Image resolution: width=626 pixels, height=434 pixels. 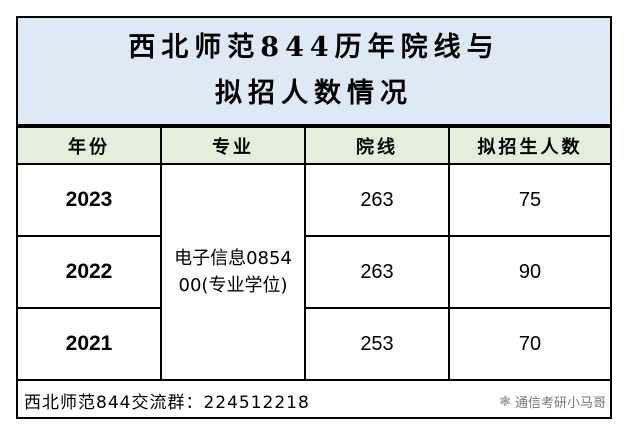 I want to click on major-cell: 电子信息085400(专业学位), so click(x=233, y=272).